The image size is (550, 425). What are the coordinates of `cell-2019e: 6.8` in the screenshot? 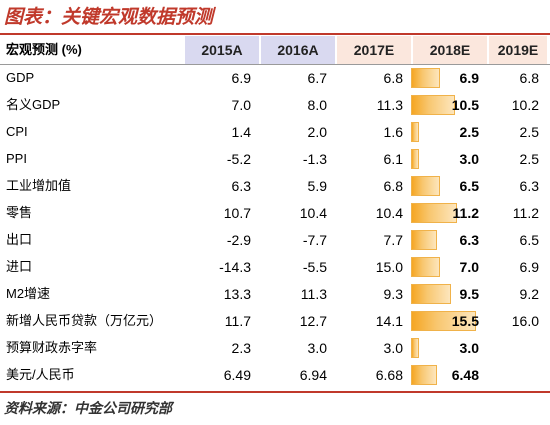 It's located at (529, 78).